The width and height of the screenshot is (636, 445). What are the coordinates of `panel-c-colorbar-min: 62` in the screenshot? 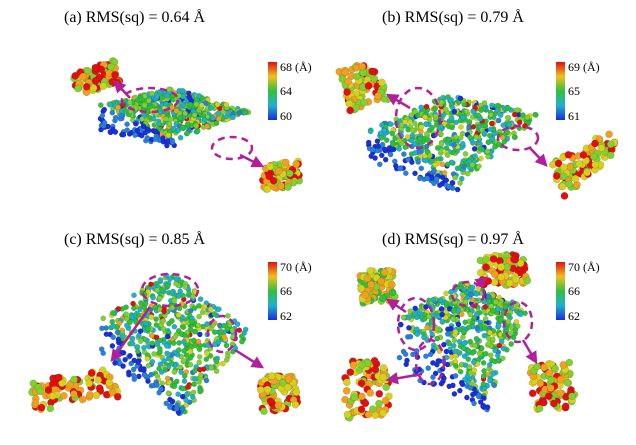 It's located at (286, 316).